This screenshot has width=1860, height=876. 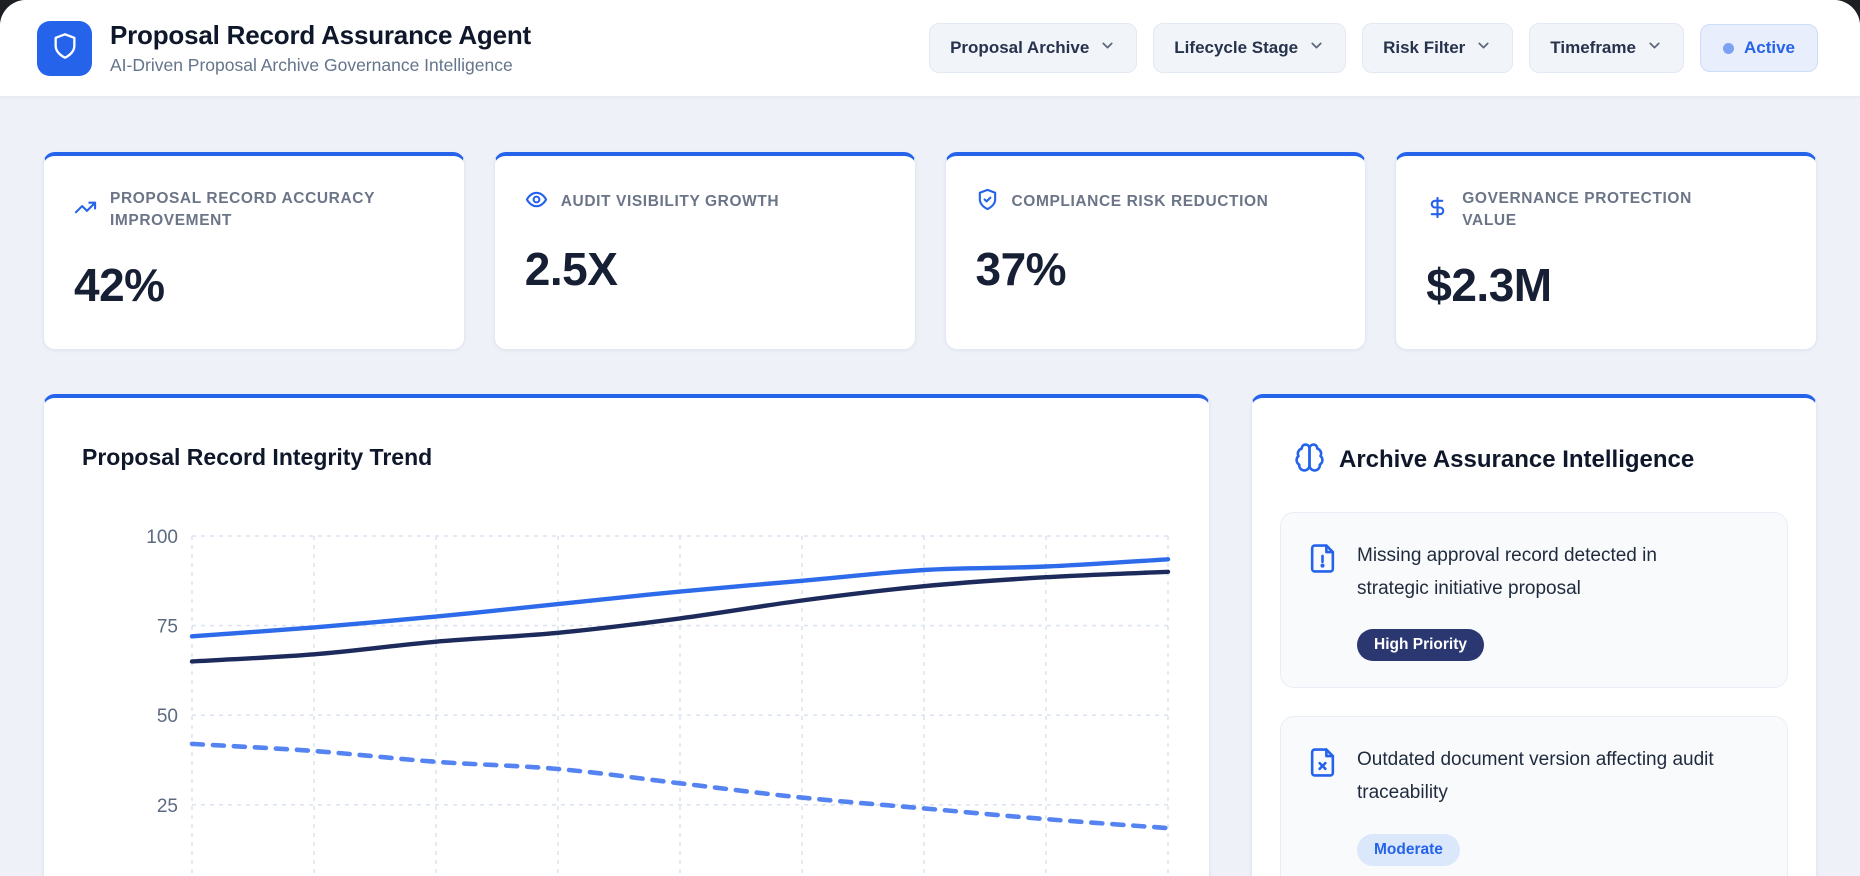 I want to click on active-status-badge: Active, so click(x=1758, y=48).